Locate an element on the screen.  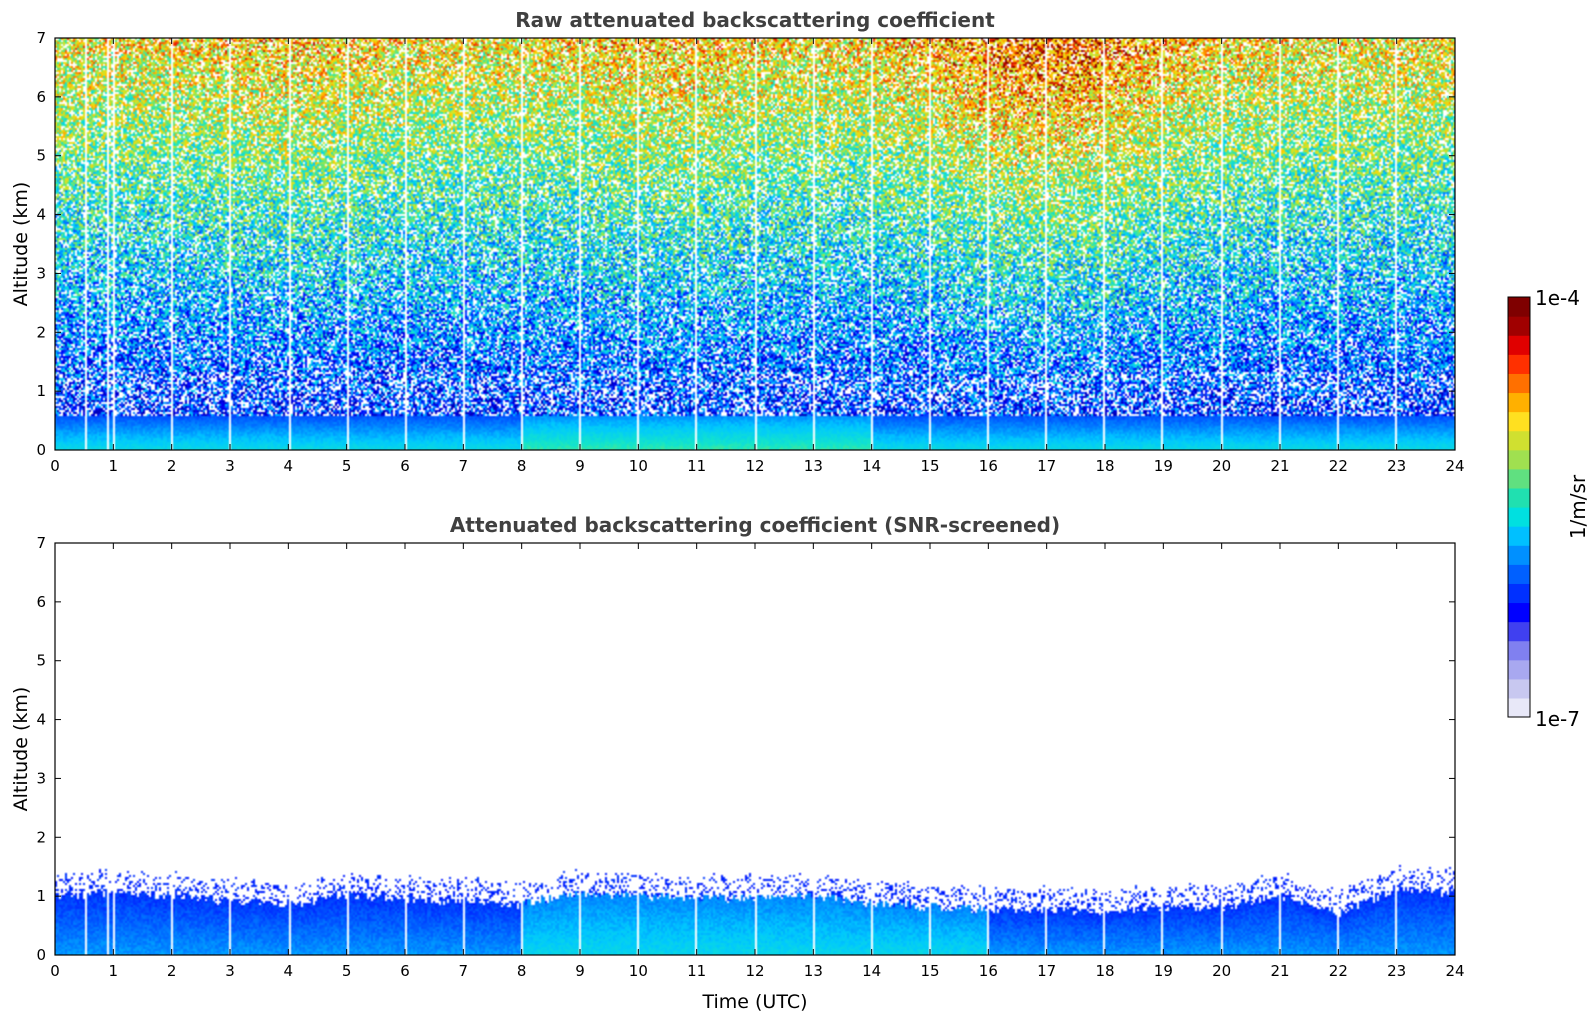
colorbar-frame is located at coordinates (1519, 507).